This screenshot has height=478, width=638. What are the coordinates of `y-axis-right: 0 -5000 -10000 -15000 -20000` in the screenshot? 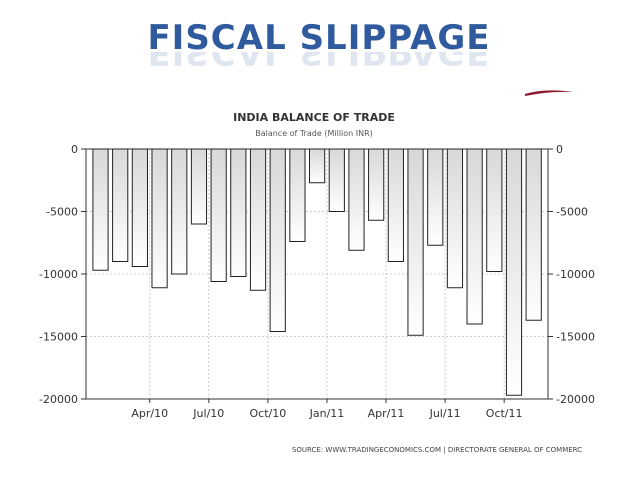 It's located at (571, 274).